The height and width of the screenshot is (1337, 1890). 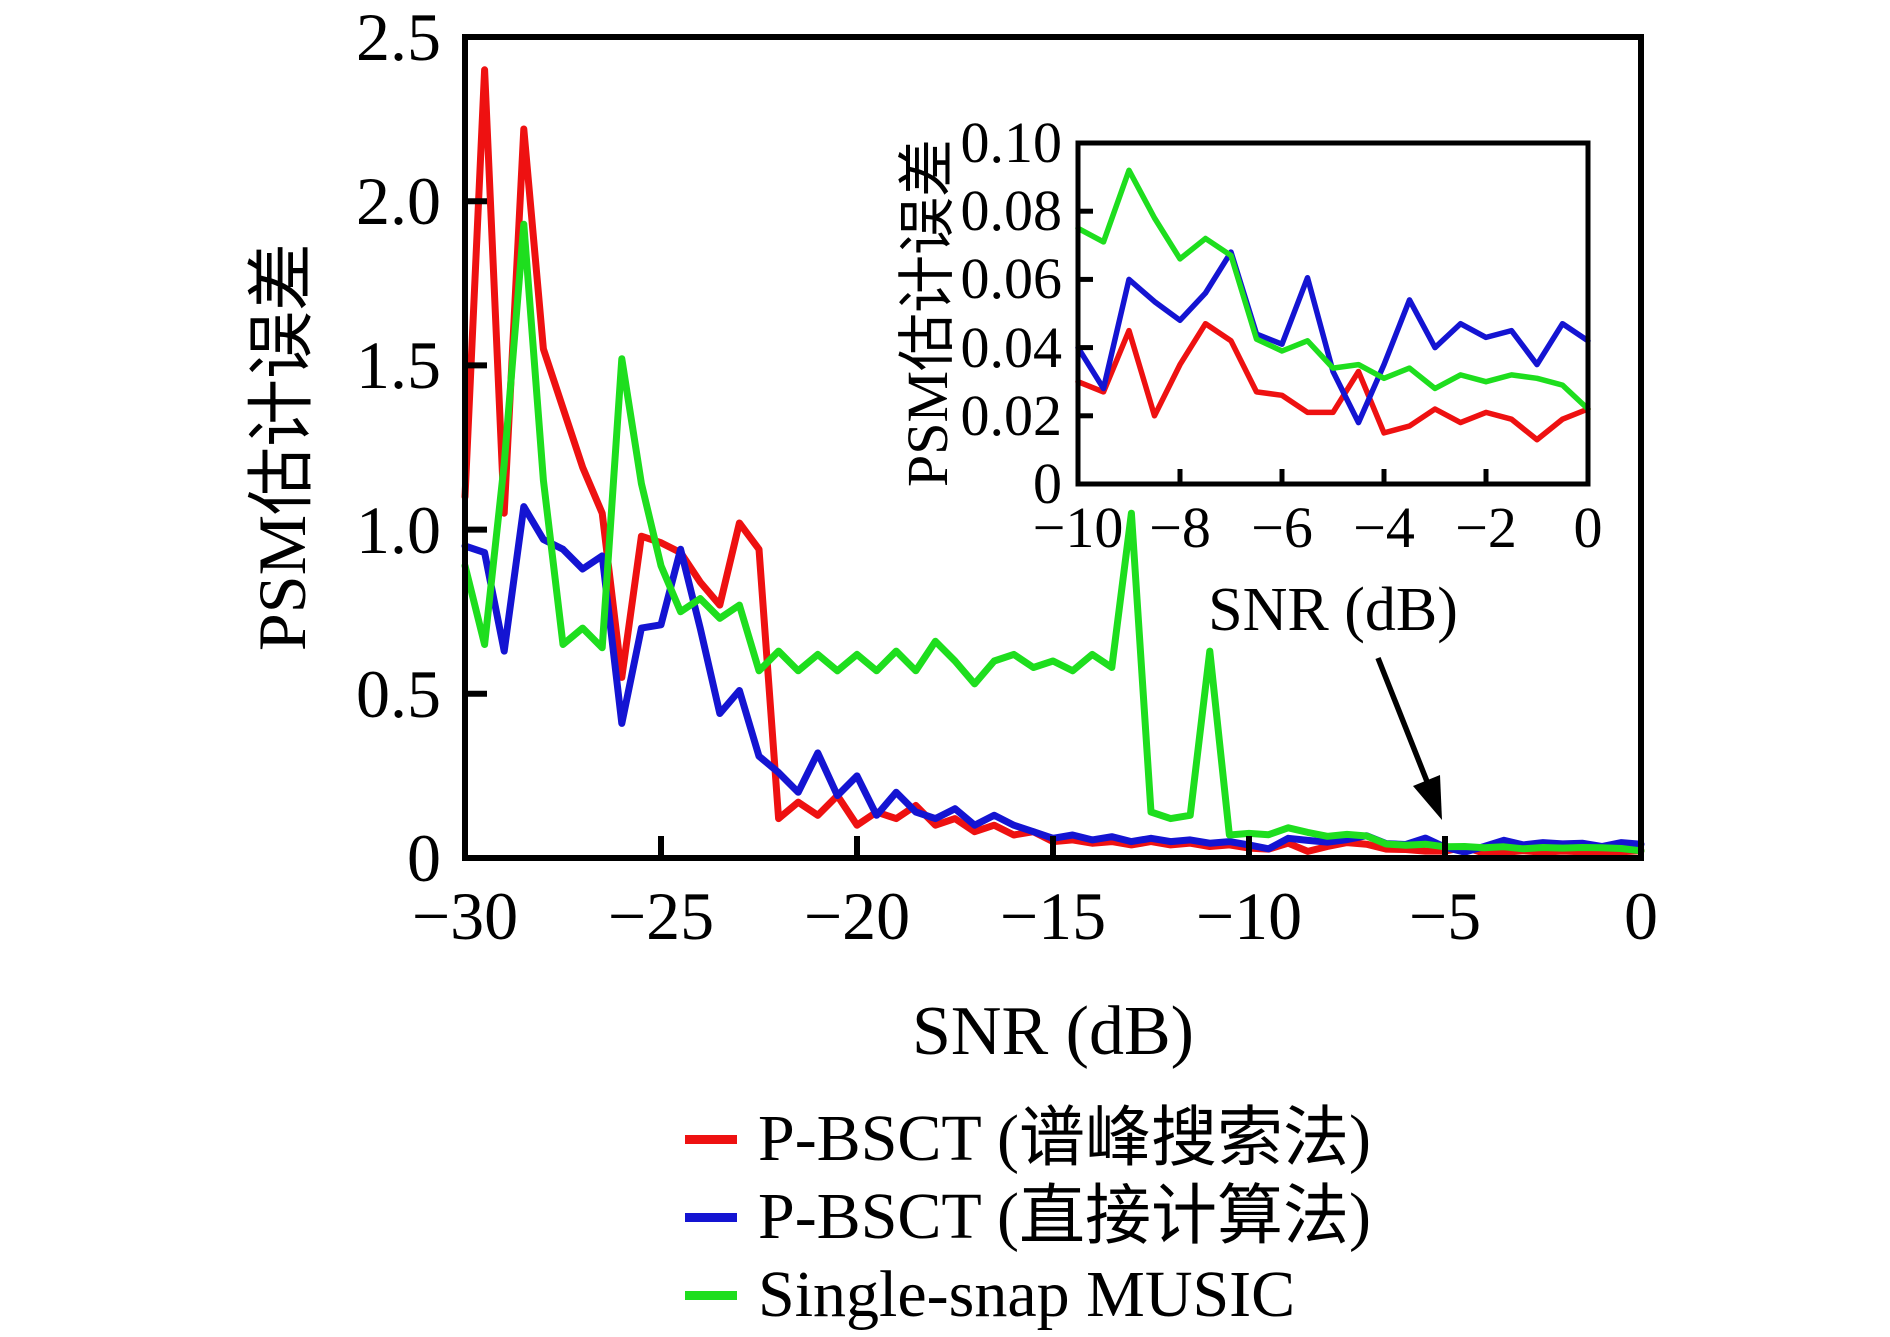 I want to click on main-x-tick-label: −10, so click(x=1249, y=916).